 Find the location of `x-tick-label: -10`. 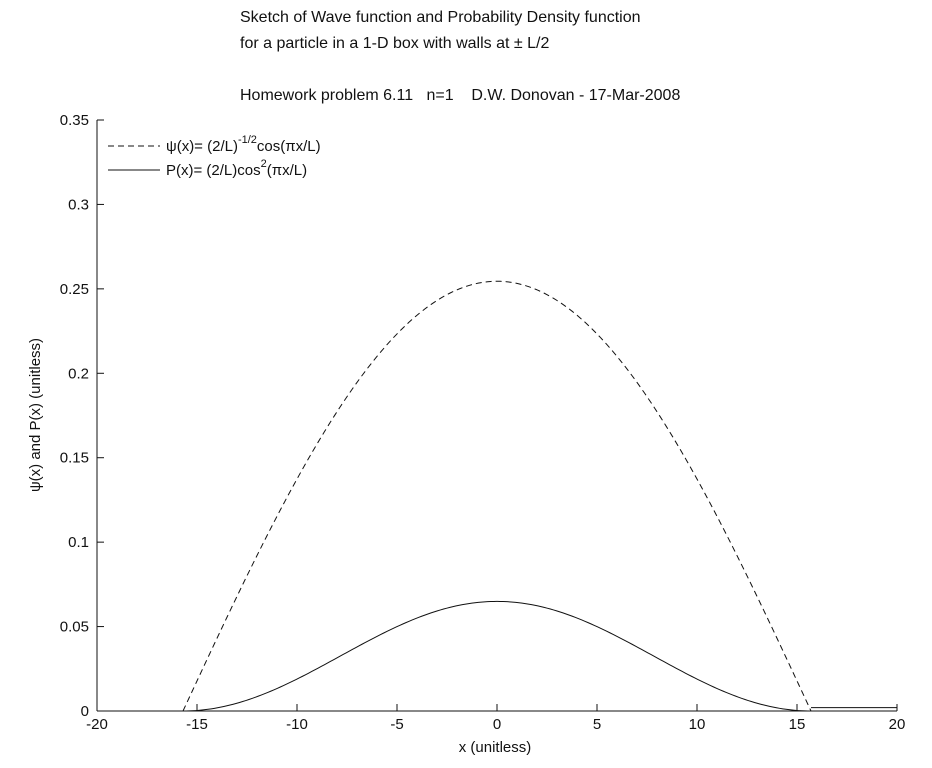

x-tick-label: -10 is located at coordinates (297, 724).